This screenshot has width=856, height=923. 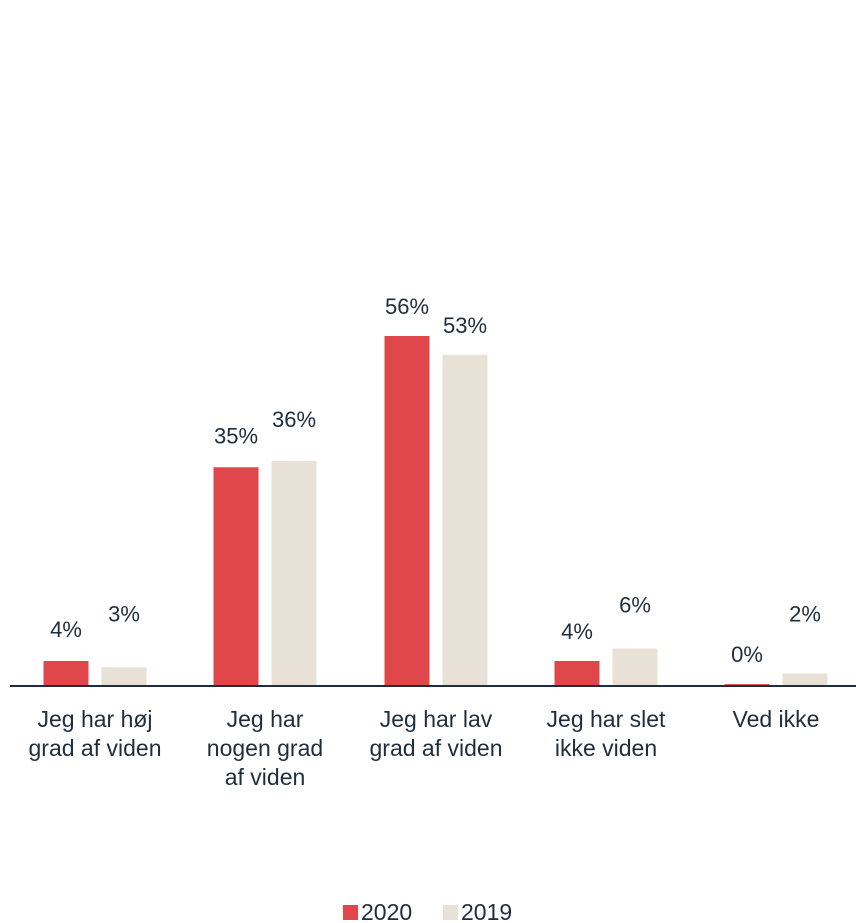 What do you see at coordinates (450, 912) in the screenshot?
I see `legend-swatch-2019` at bounding box center [450, 912].